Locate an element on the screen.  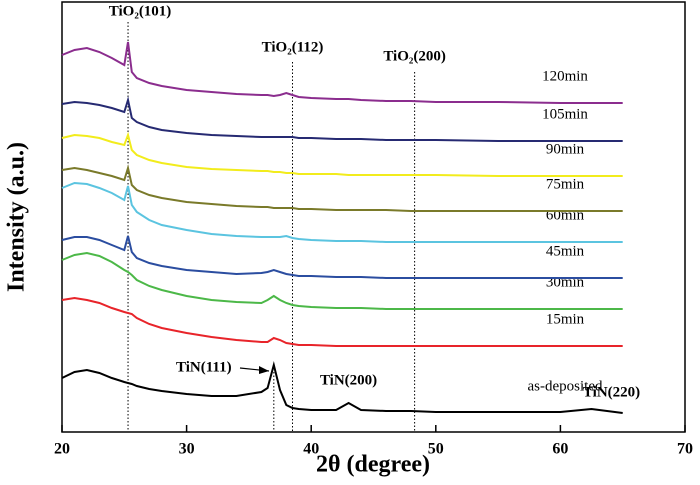
x-tick-label: 40 is located at coordinates (311, 449).